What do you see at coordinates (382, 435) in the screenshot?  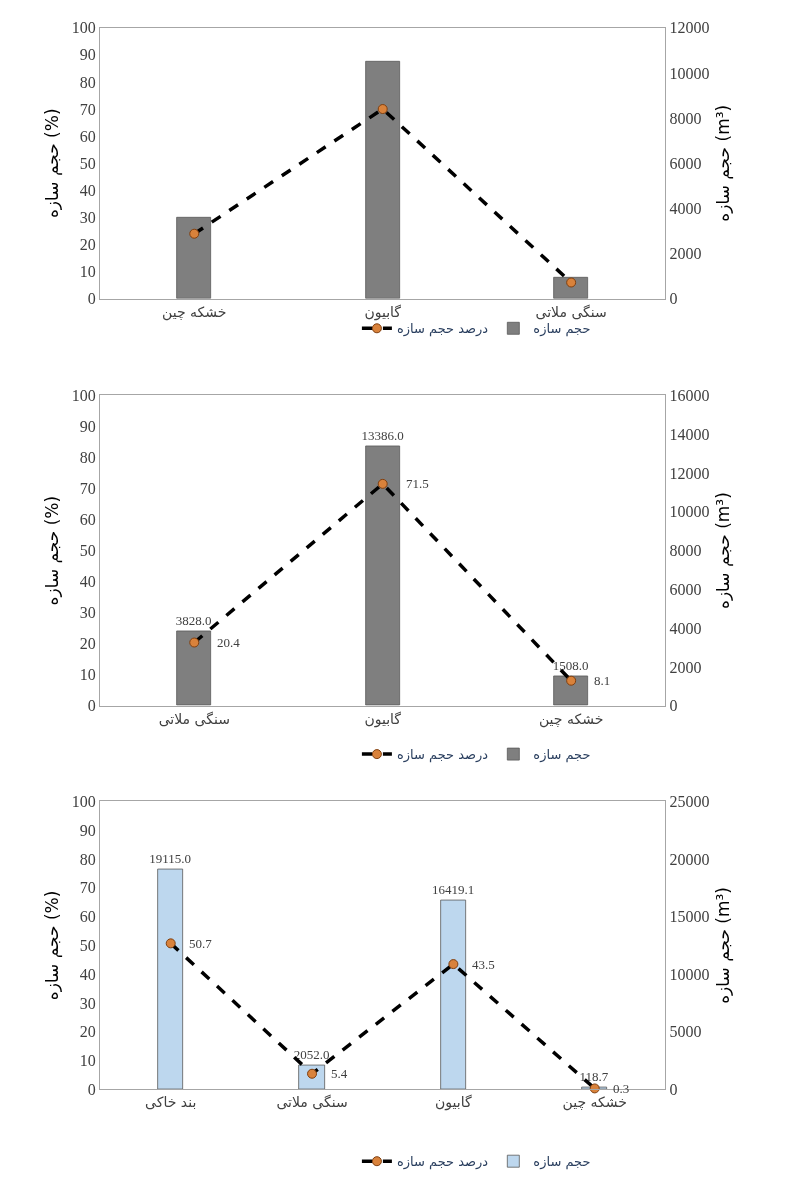 I see `data-label: 13386.0` at bounding box center [382, 435].